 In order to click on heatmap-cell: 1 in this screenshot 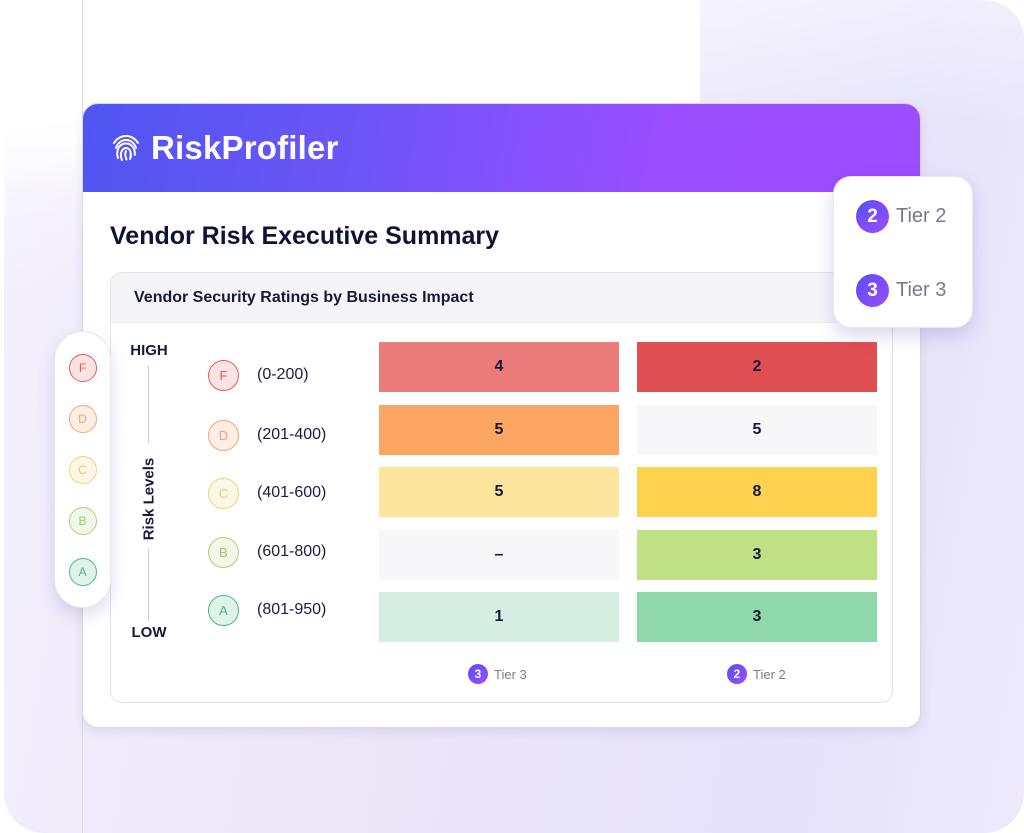, I will do `click(499, 617)`.